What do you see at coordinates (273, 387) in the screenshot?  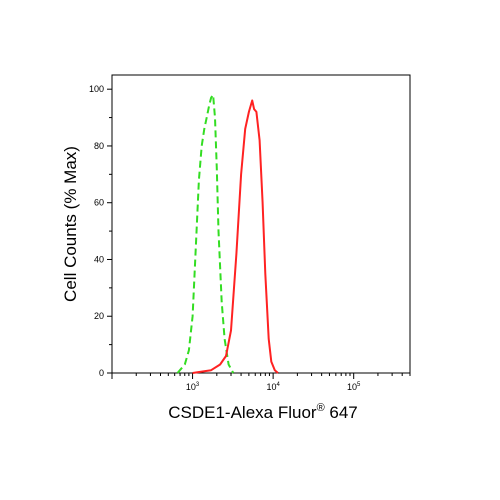 I see `x-tick-label: 104` at bounding box center [273, 387].